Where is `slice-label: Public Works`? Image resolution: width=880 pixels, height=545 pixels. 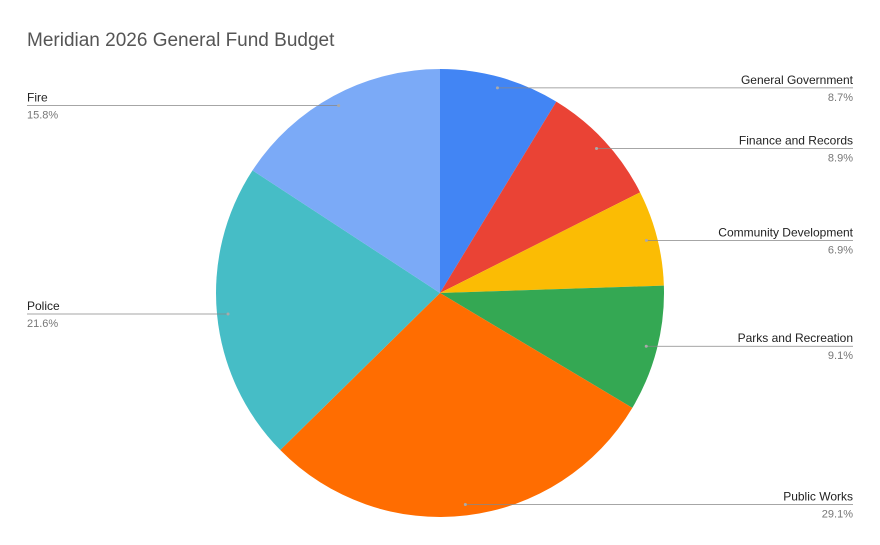 slice-label: Public Works is located at coordinates (818, 496).